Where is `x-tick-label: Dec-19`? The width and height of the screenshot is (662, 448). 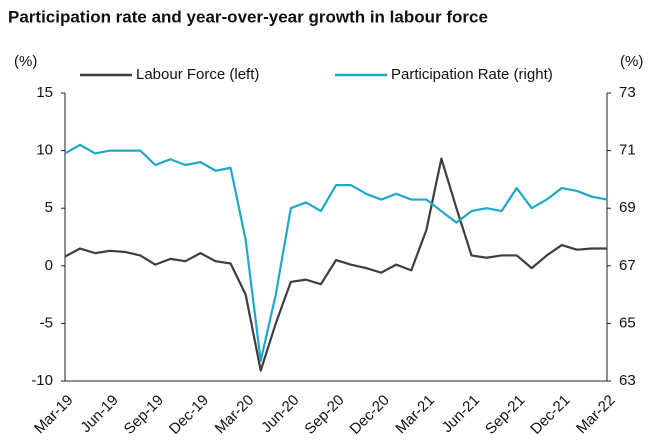
x-tick-label: Dec-19 is located at coordinates (189, 415).